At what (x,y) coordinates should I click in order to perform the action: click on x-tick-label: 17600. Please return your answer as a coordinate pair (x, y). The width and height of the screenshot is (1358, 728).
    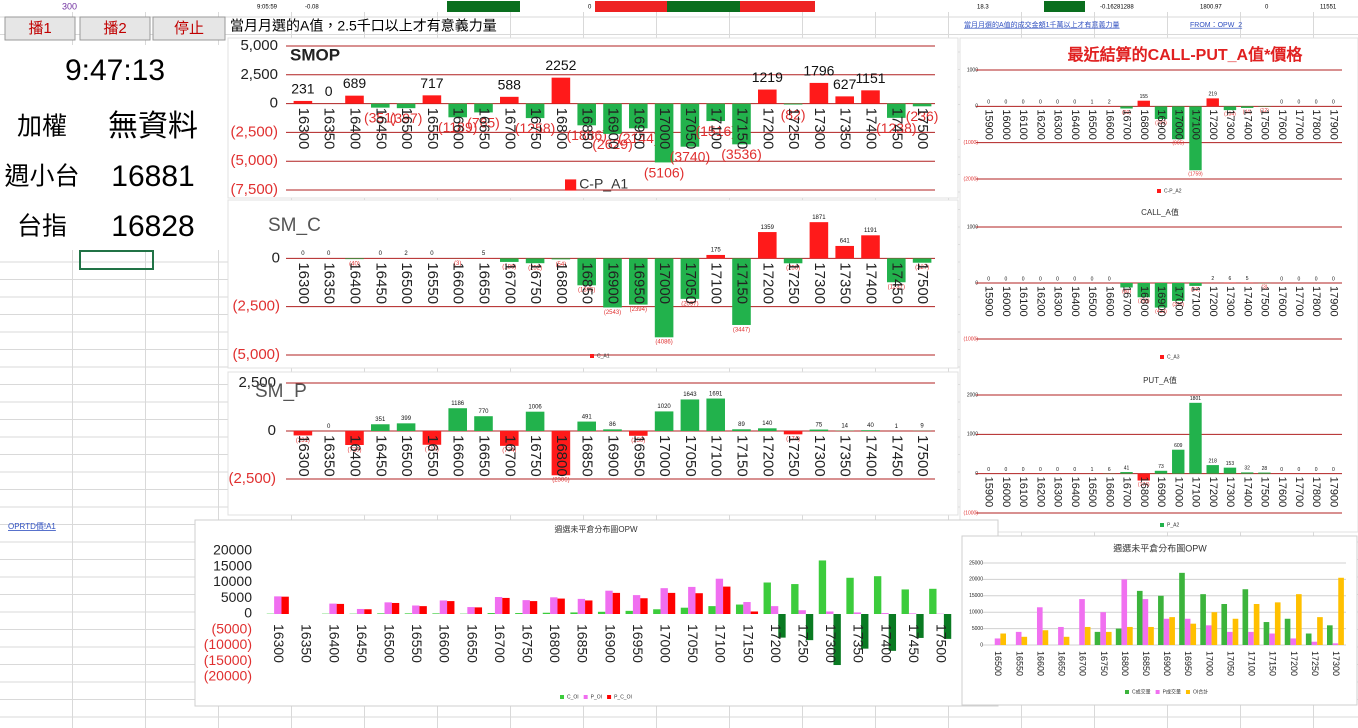
    Looking at the image, I should click on (1282, 492).